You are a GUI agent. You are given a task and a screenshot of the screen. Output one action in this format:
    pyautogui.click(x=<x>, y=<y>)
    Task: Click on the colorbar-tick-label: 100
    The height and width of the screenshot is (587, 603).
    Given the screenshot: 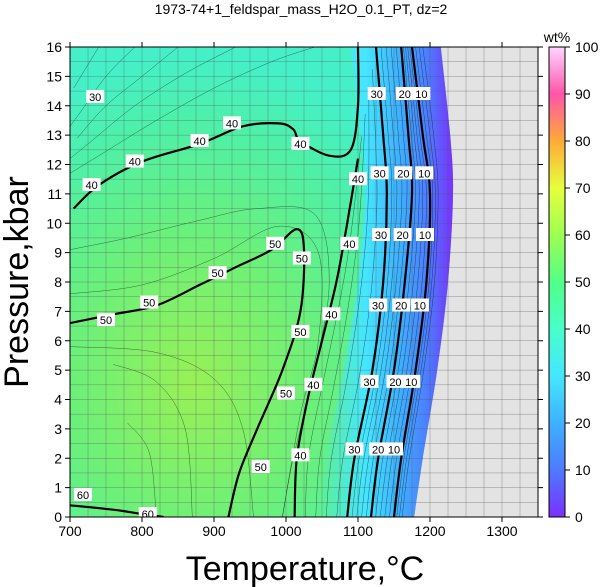 What is the action you would take?
    pyautogui.click(x=587, y=47)
    